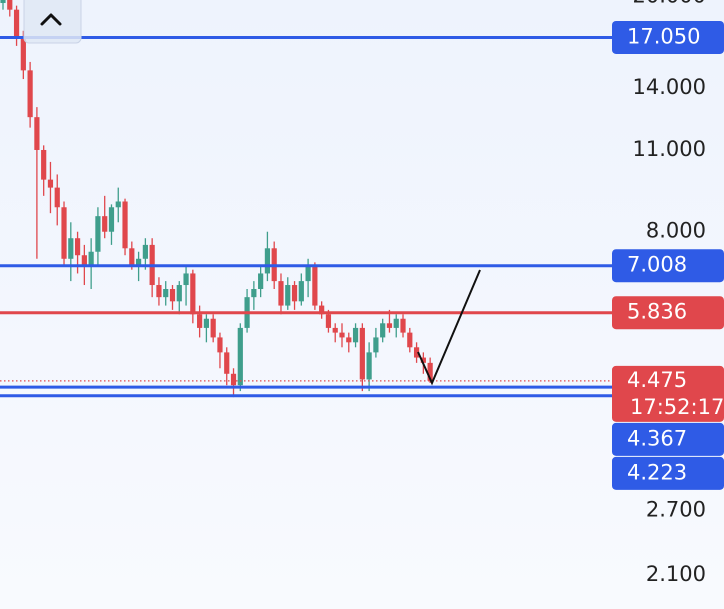  I want to click on y-tick-label: 2.700, so click(676, 510).